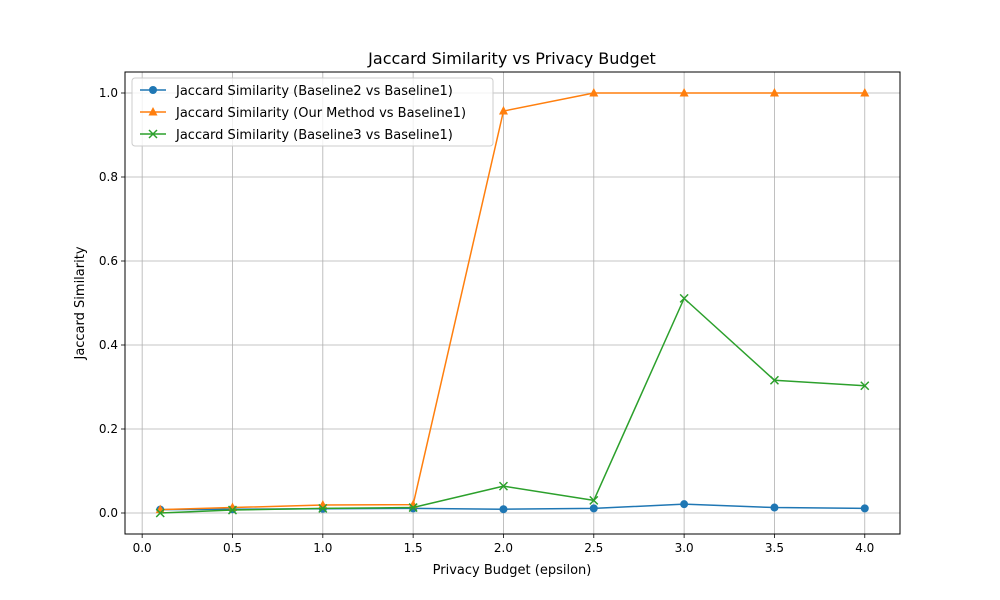 Image resolution: width=1000 pixels, height=600 pixels. I want to click on y-tick-label: 0.4, so click(108, 345).